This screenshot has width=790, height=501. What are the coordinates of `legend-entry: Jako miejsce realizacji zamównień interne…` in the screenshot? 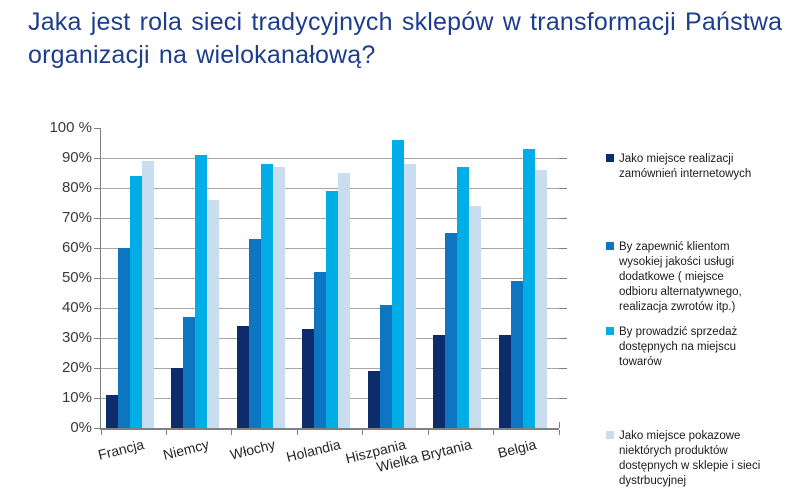 It's located at (678, 167).